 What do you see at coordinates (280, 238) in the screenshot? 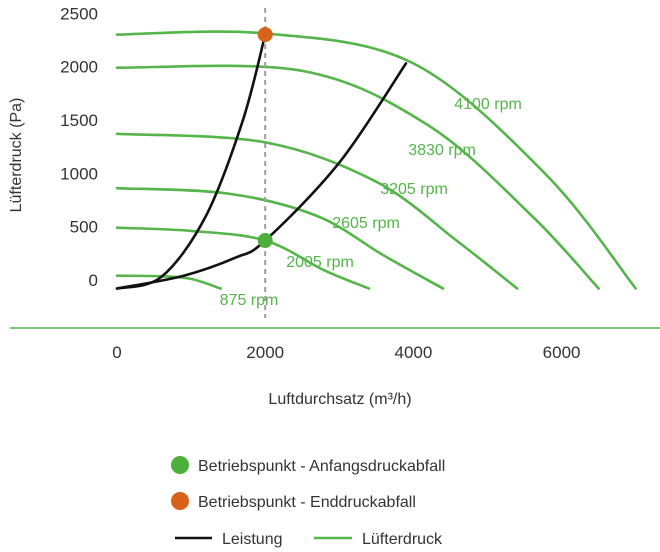
I see `fan-curve-2605-rpm` at bounding box center [280, 238].